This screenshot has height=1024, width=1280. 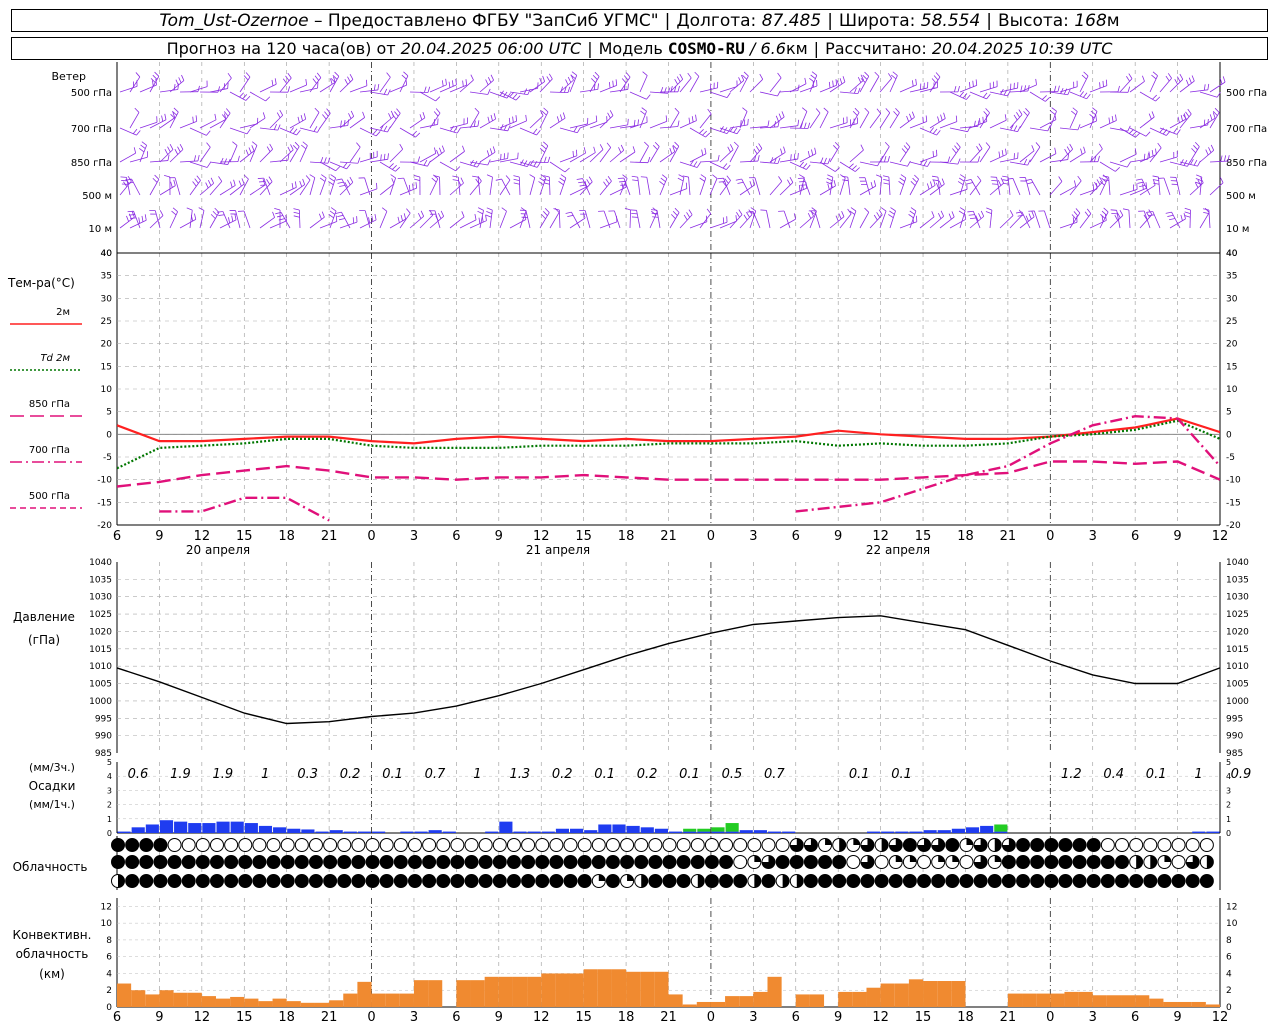 What do you see at coordinates (541, 1017) in the screenshot?
I see `x-tick-label: 12` at bounding box center [541, 1017].